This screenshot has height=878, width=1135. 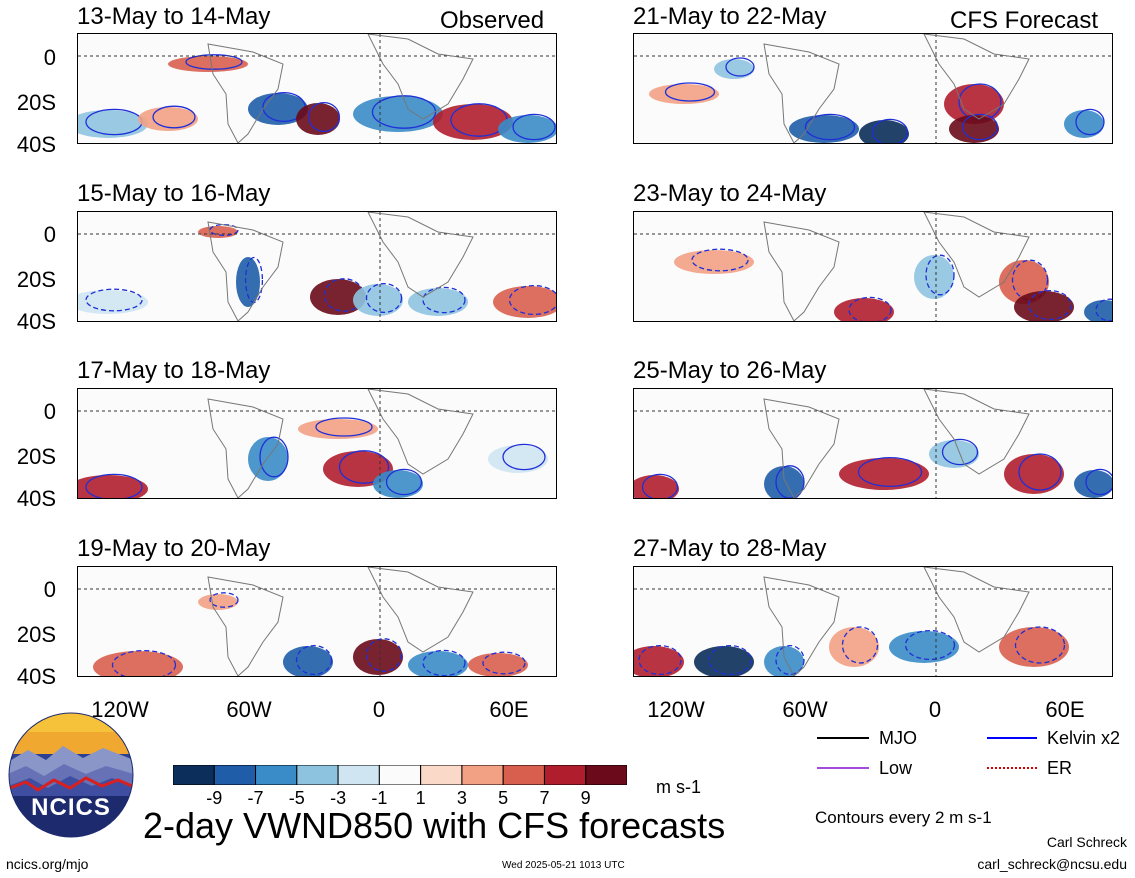 I want to click on colorbar-tick-label: -9, so click(x=214, y=798).